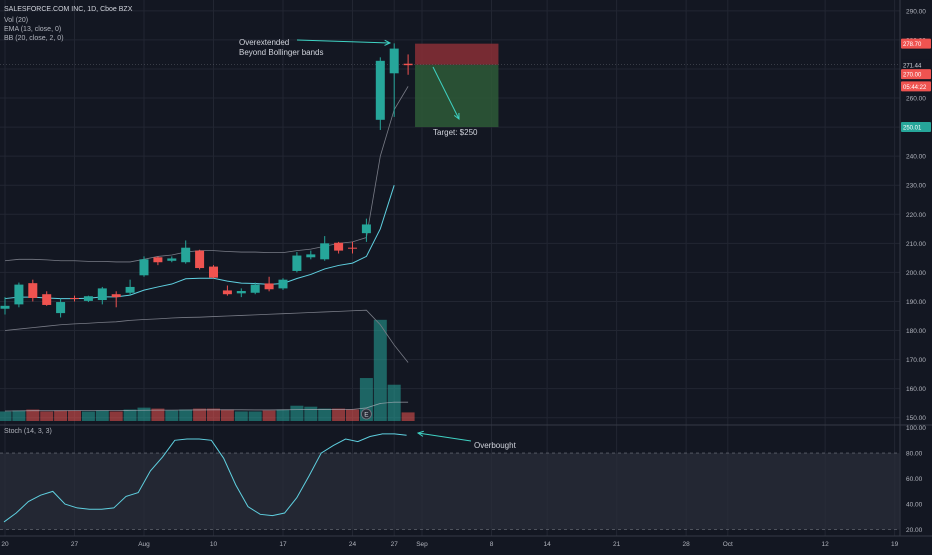  Describe the element at coordinates (495, 445) in the screenshot. I see `overbought-note: Overbought` at that location.